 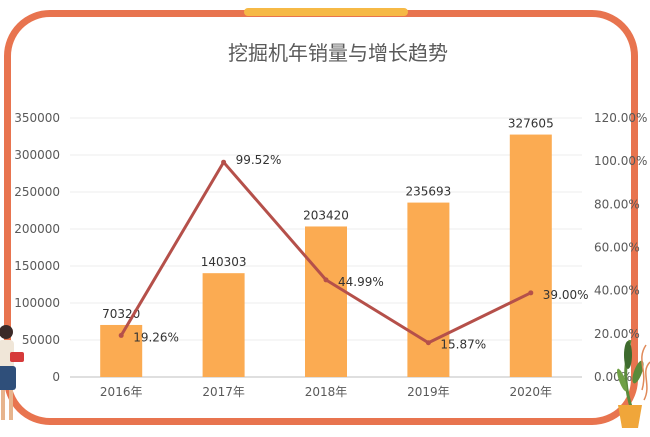 I want to click on right-axis-tick-label: 80.00%, so click(x=617, y=204).